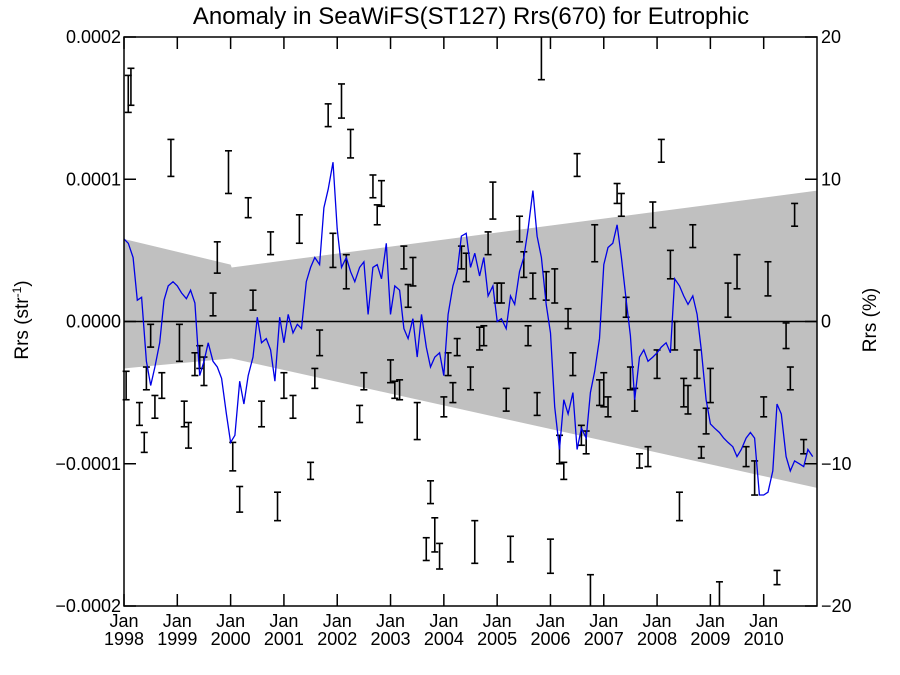 The width and height of the screenshot is (900, 675). Describe the element at coordinates (710, 630) in the screenshot. I see `x-tick-label: Jan 2009` at that location.